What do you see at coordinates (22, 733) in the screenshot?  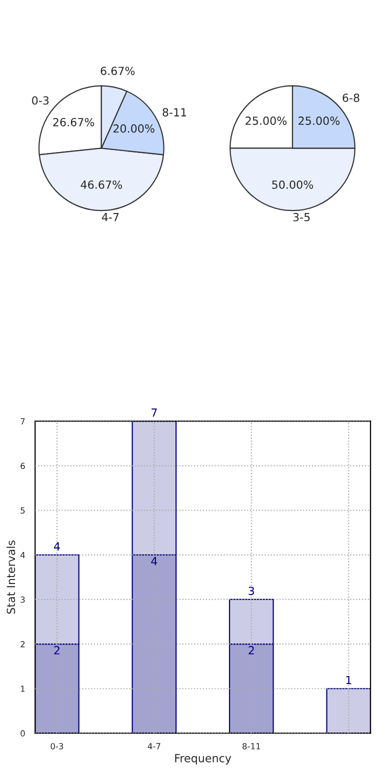 I see `y-tick-label: 0` at bounding box center [22, 733].